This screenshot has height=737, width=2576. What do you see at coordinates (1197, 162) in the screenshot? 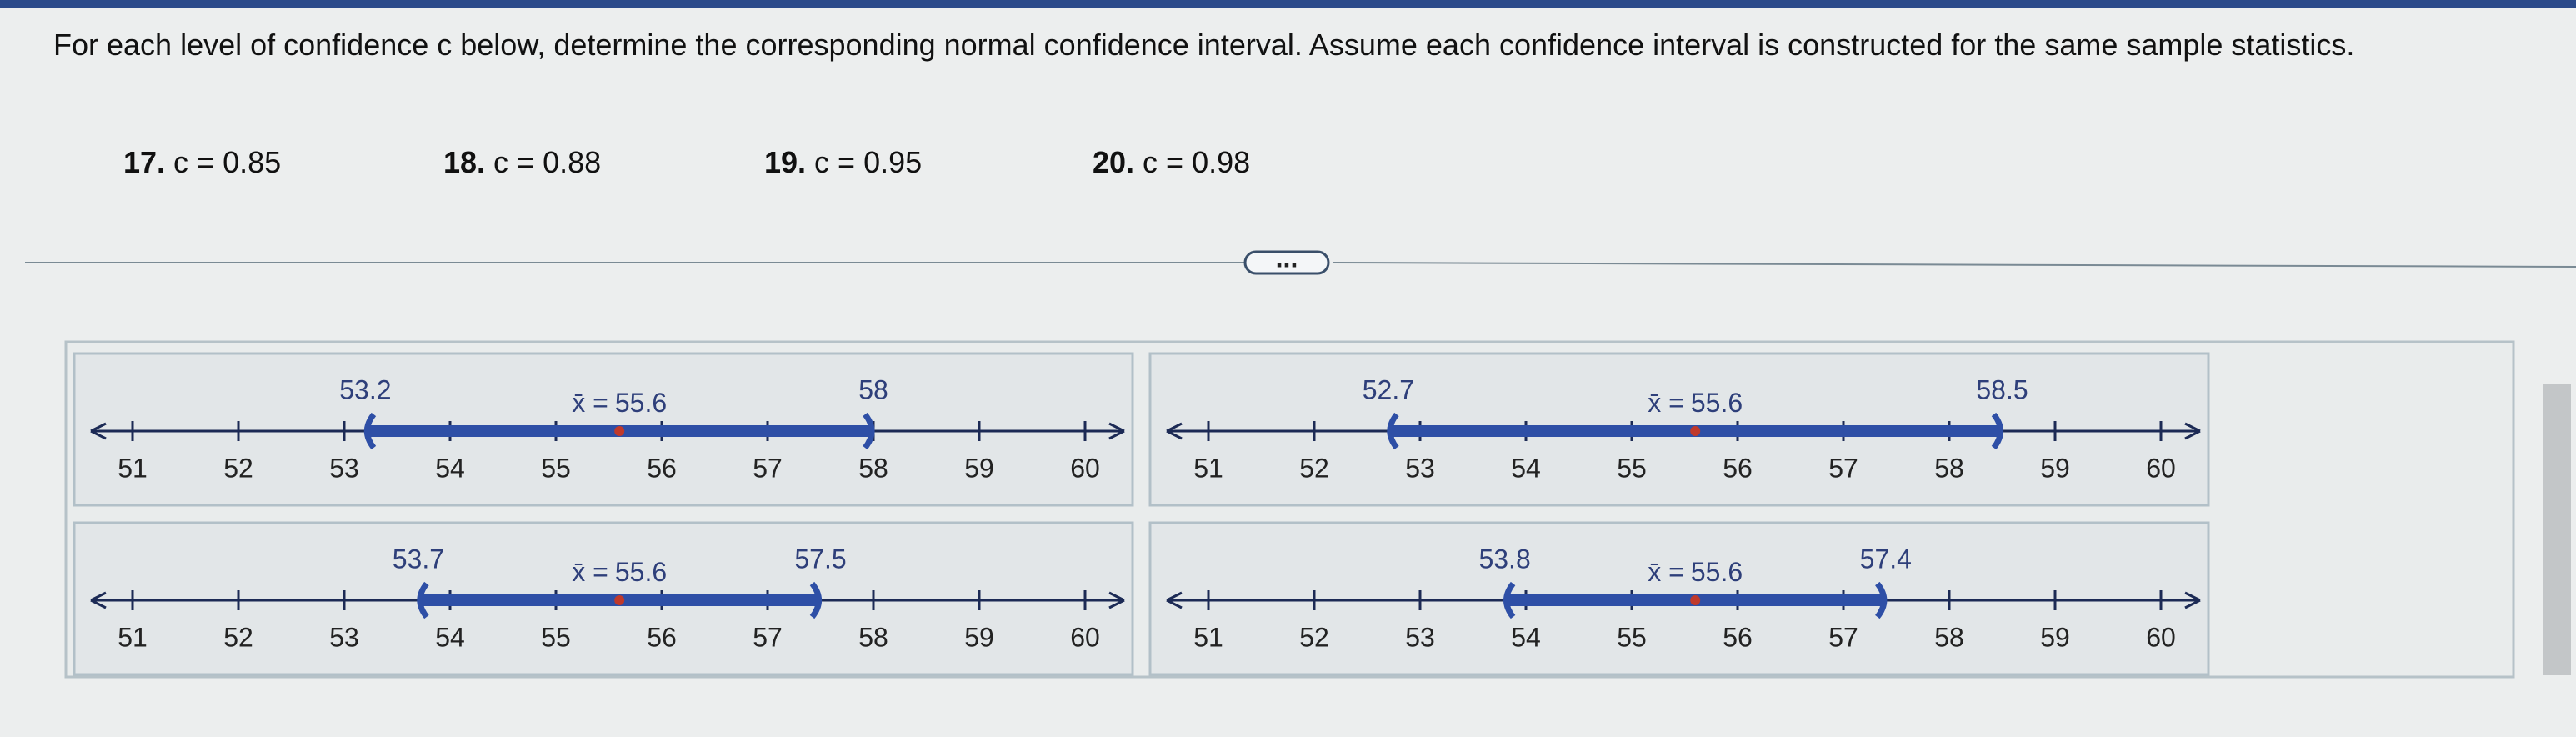
I see `problem-text: c = 0.98` at bounding box center [1197, 162].